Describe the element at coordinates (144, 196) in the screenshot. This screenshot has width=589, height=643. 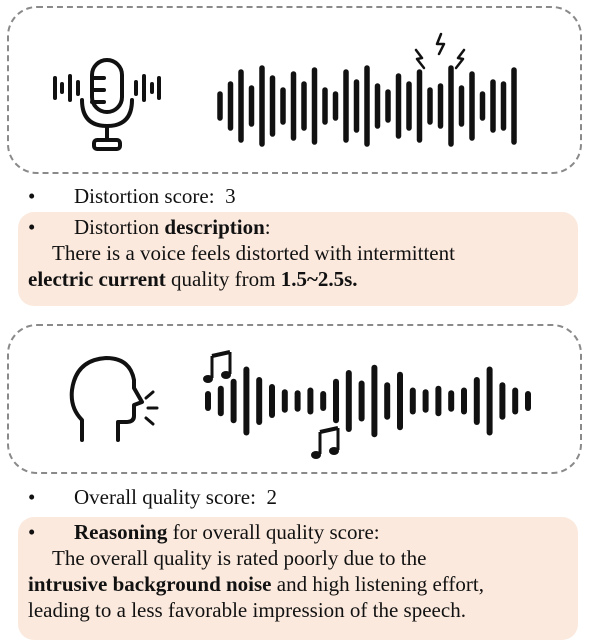
I see `distortion-score-label: Distortion score:` at that location.